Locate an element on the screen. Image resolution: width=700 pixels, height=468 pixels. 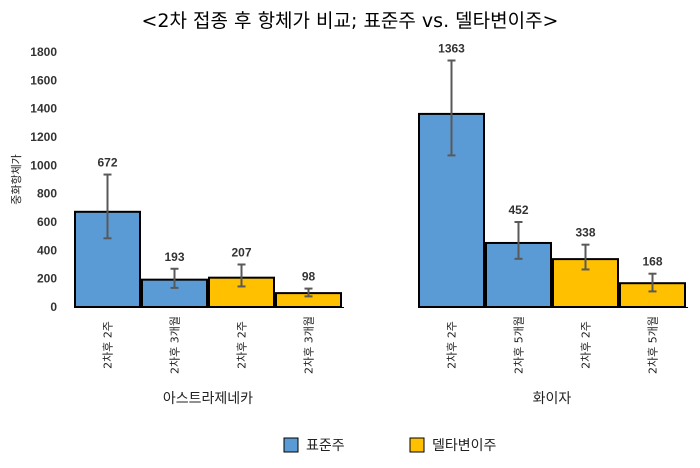
y-tick-label: 600 is located at coordinates (47, 222).